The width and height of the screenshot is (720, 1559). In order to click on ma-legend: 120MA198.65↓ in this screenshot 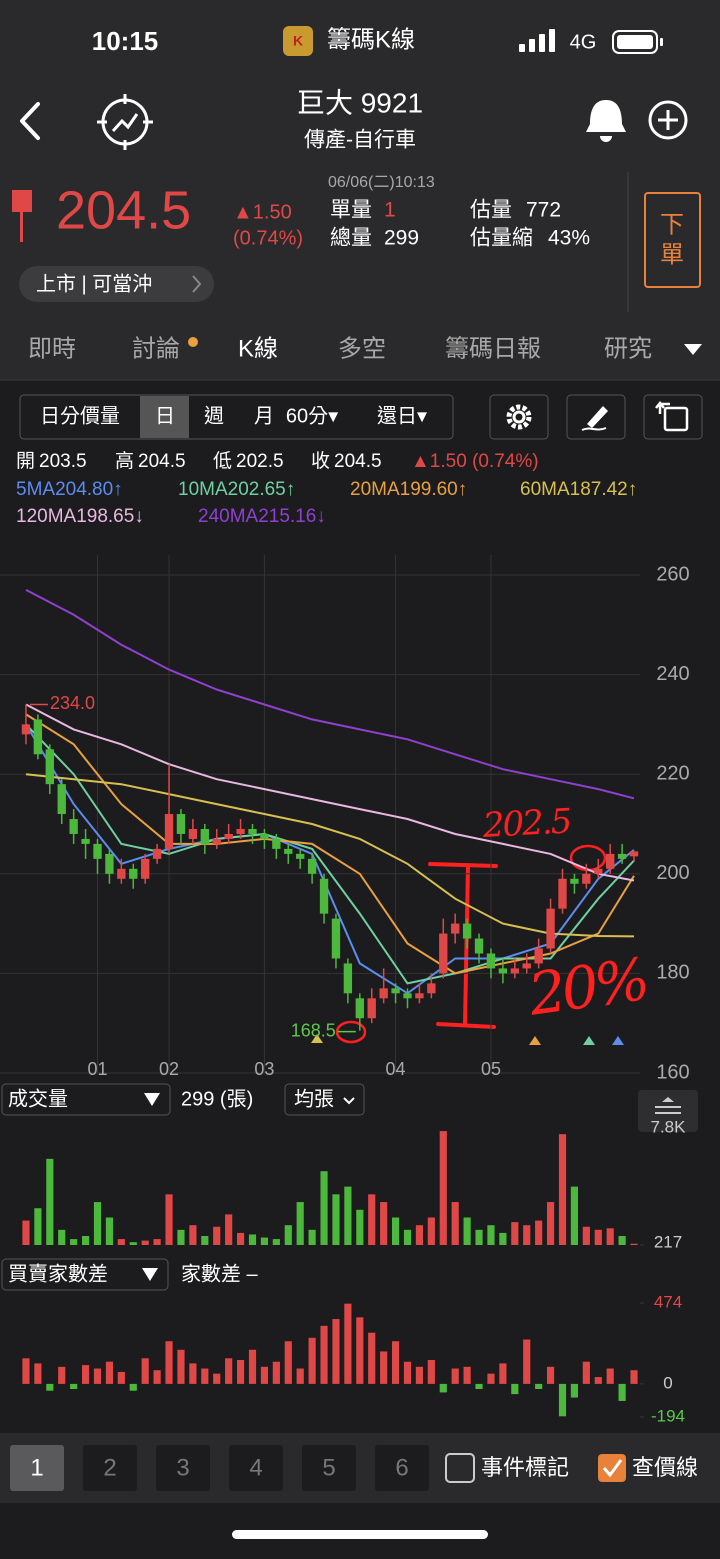, I will do `click(80, 516)`.